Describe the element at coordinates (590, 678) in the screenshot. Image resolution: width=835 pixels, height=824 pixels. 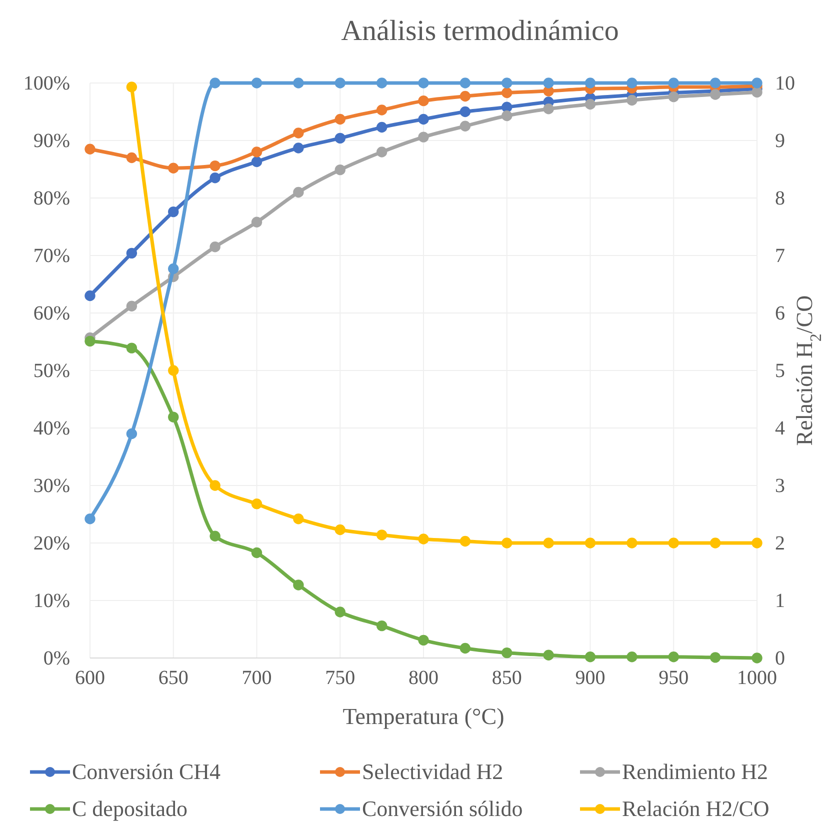
I see `x-tick-label: 900` at that location.